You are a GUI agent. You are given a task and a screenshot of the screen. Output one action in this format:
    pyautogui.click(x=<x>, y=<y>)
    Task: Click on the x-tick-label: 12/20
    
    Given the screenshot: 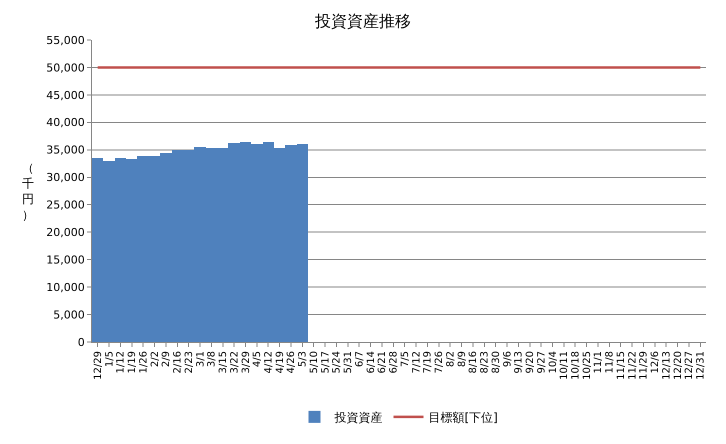 What is the action you would take?
    pyautogui.click(x=678, y=365)
    